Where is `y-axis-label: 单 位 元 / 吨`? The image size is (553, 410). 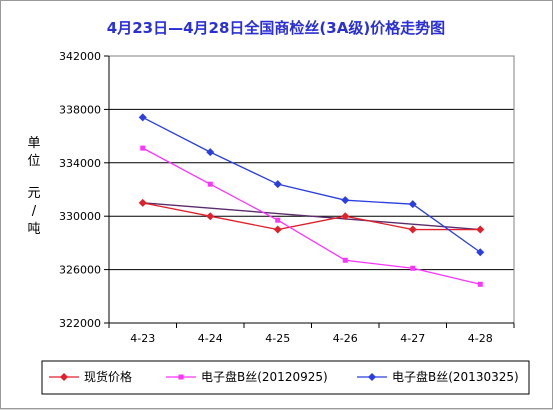 y-axis-label: 单 位 元 / 吨 is located at coordinates (33, 186).